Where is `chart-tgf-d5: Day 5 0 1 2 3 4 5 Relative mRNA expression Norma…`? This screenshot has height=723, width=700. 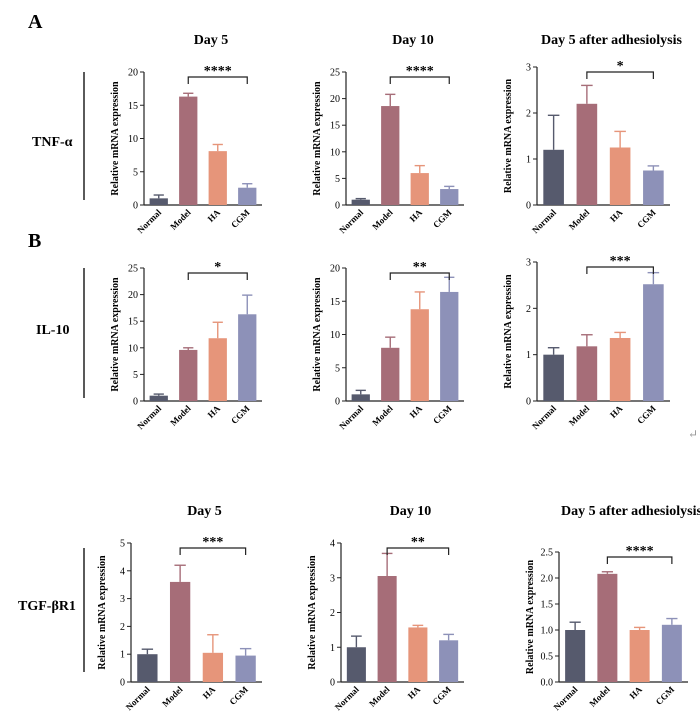 chart-tgf-d5: Day 5 0 1 2 3 4 5 Relative mRNA expression Norma… is located at coordinates (179, 608).